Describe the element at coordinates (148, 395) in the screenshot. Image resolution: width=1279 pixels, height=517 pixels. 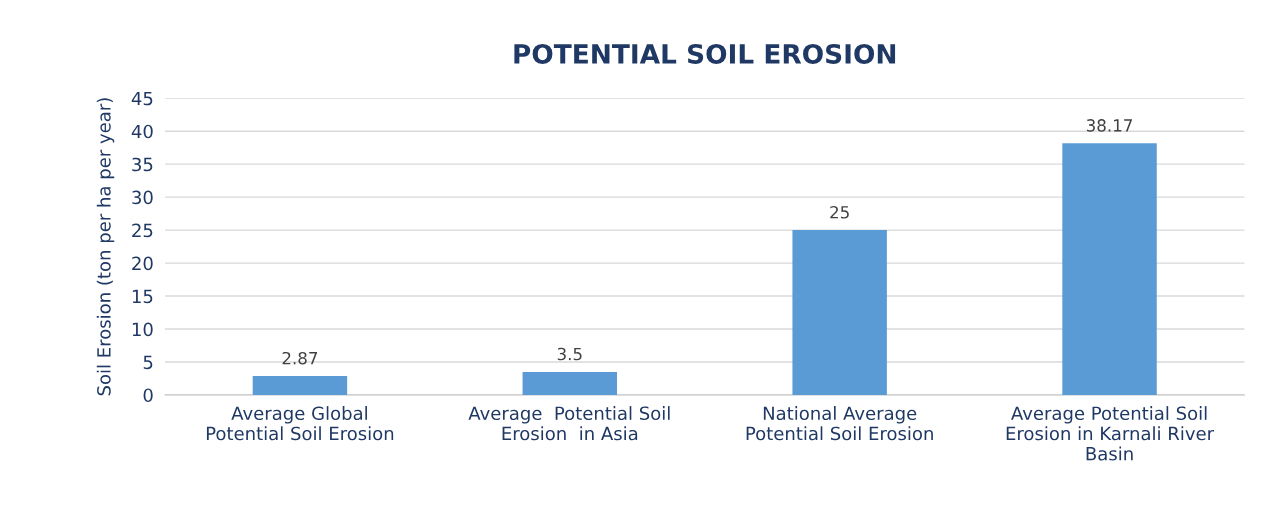
I see `y-tick-label: 0` at that location.